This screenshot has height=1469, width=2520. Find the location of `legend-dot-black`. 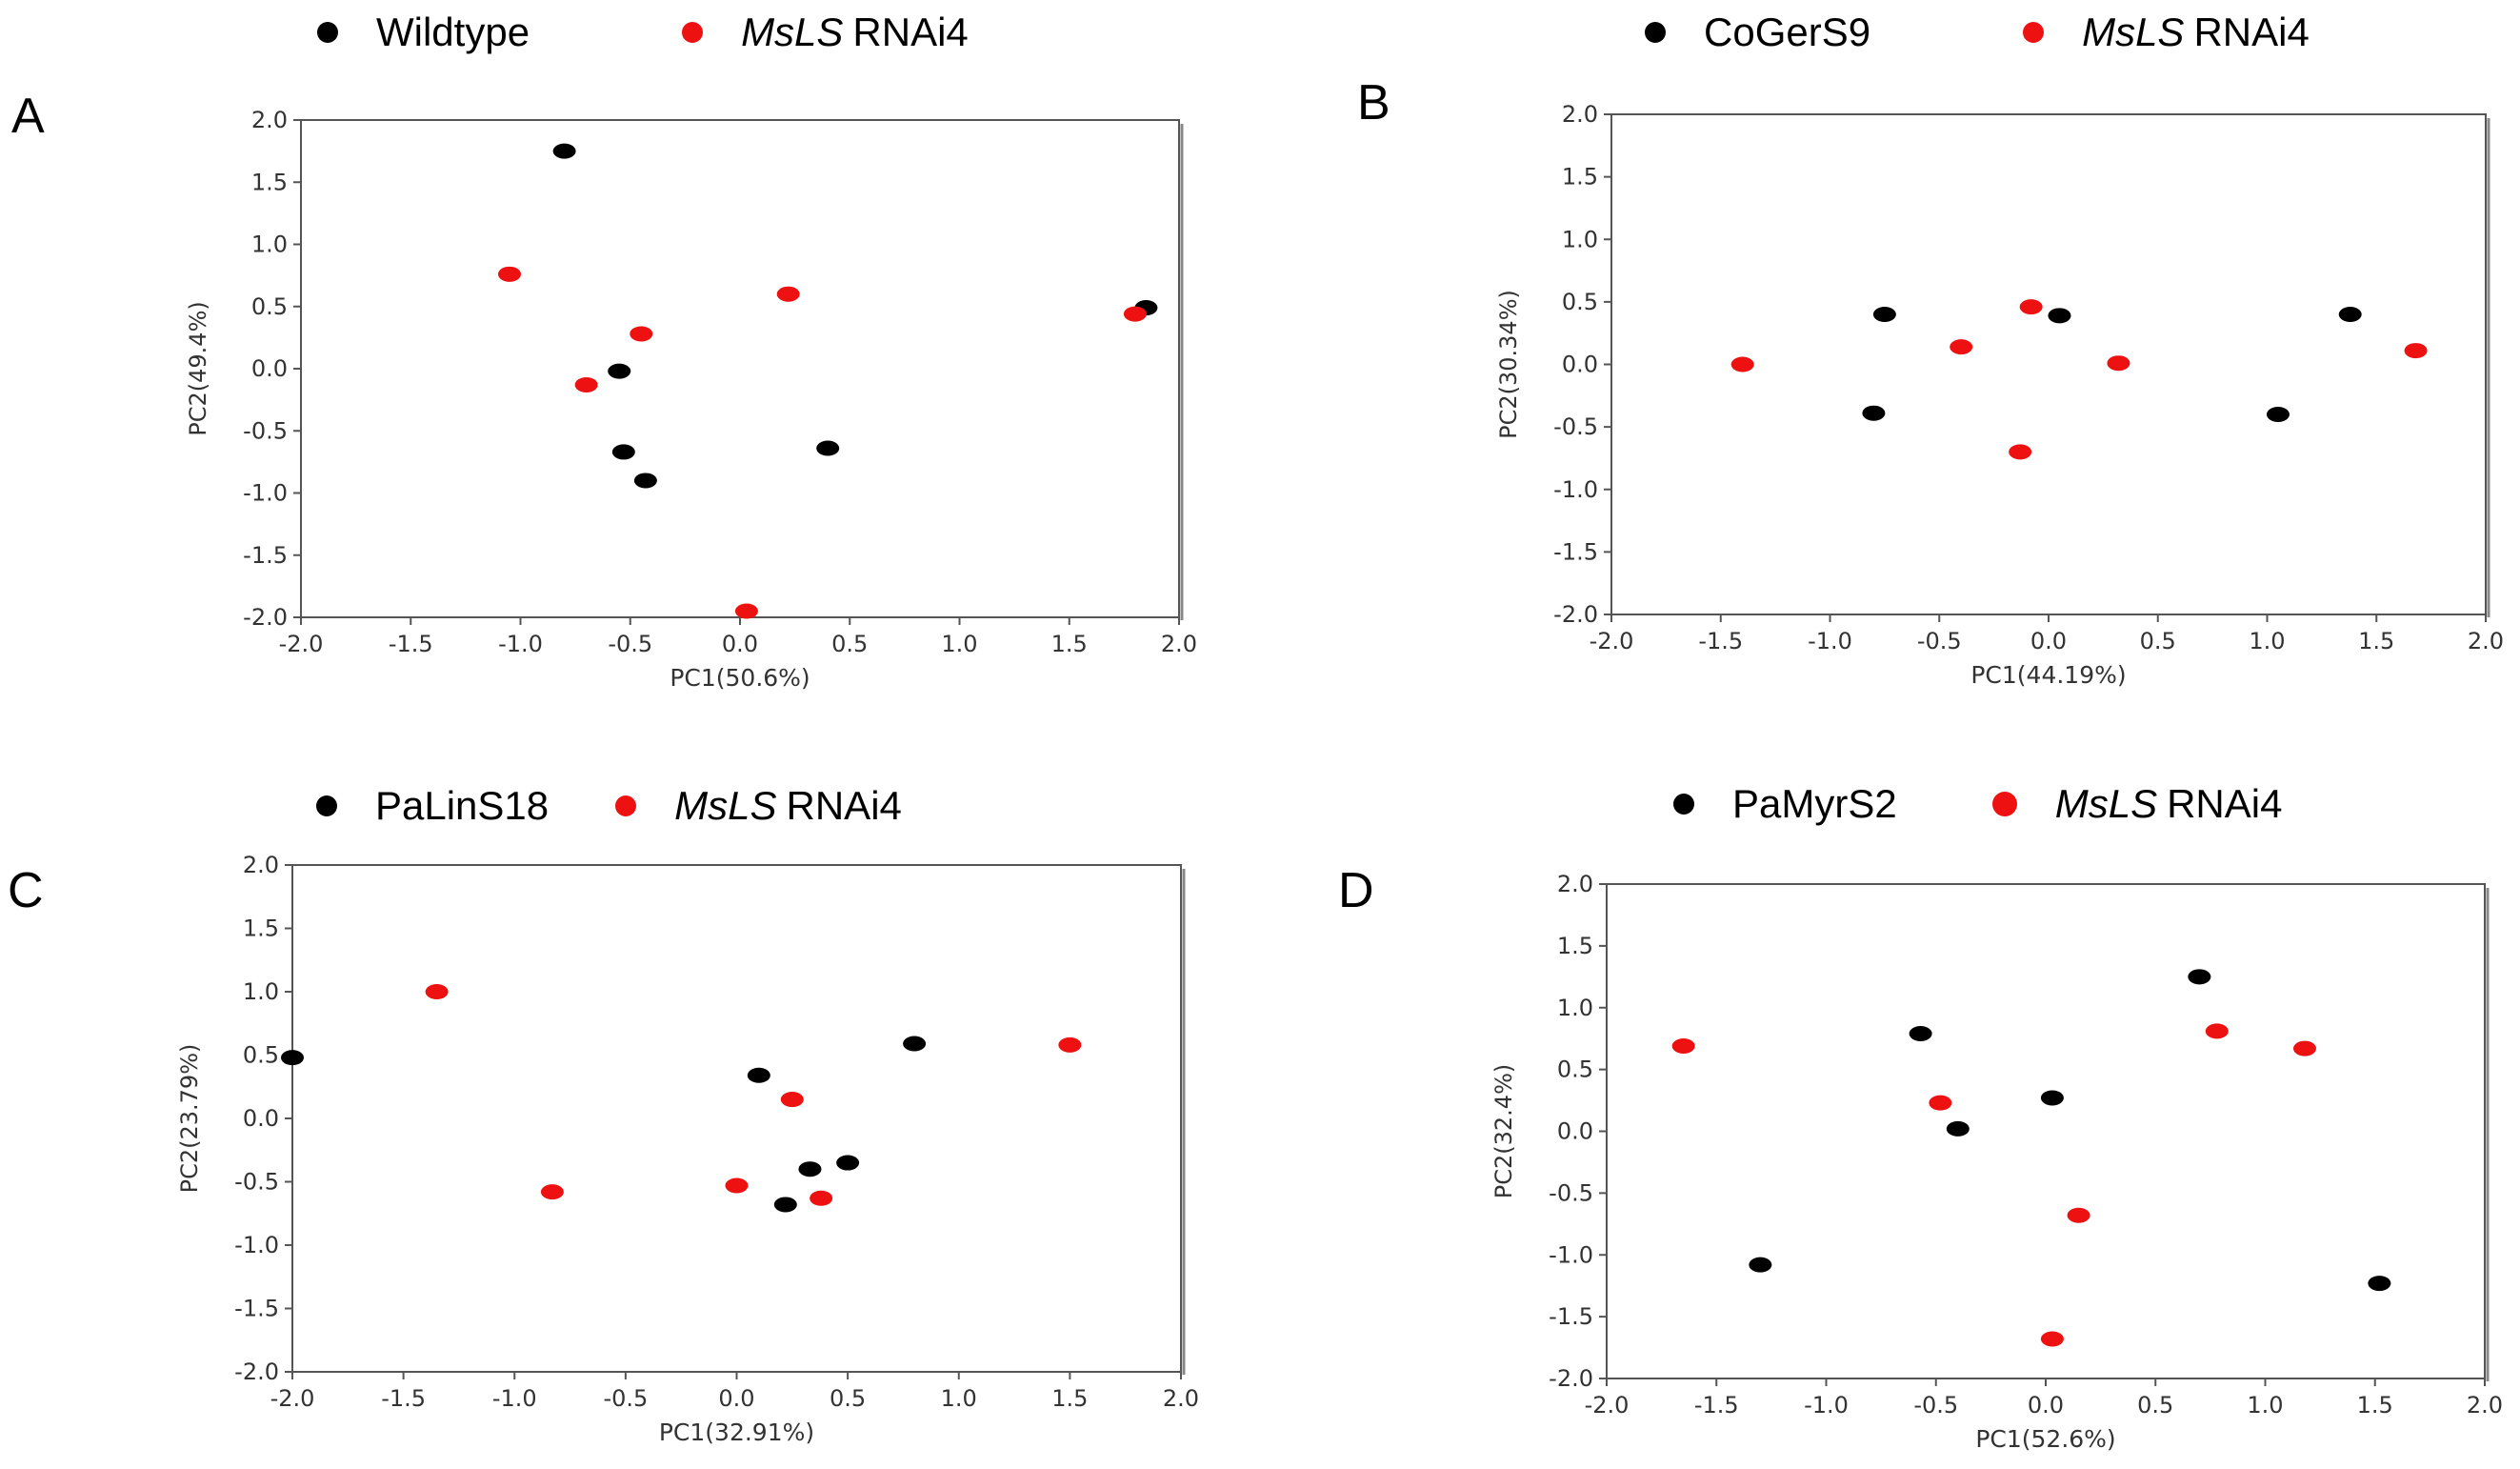

legend-dot-black is located at coordinates (326, 805).